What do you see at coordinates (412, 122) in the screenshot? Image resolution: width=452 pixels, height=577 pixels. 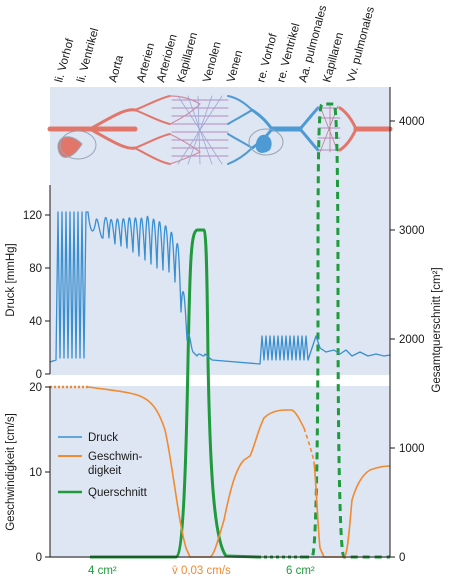 I see `area-tick-4000: 4000` at bounding box center [412, 122].